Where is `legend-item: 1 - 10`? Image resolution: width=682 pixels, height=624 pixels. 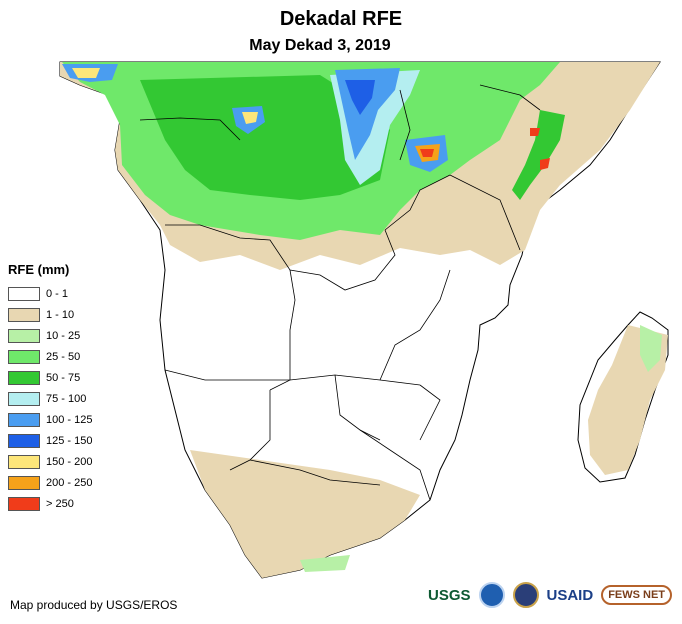
legend-item: 1 - 10 is located at coordinates (50, 314).